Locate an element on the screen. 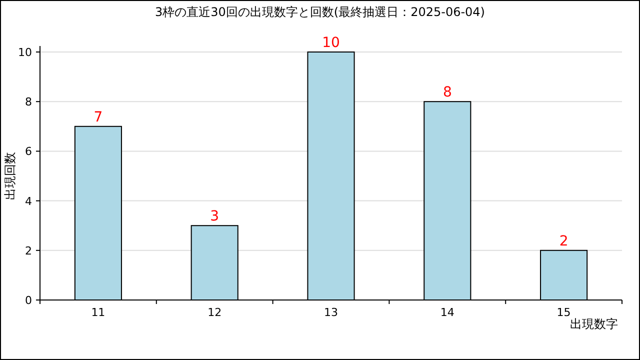 Image resolution: width=640 pixels, height=360 pixels. x-tick-label: 13 is located at coordinates (331, 312).